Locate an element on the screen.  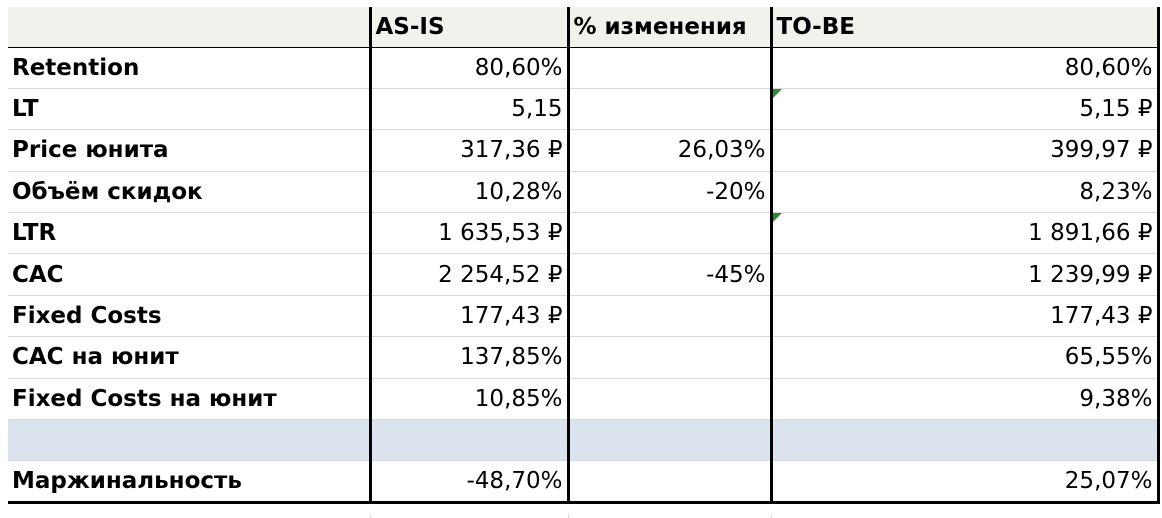
to-be-value-cell: 8,23% is located at coordinates (964, 192).